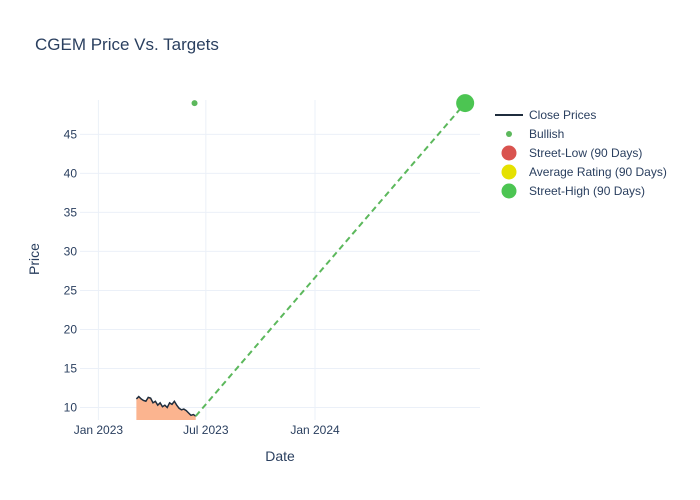 The image size is (700, 500). What do you see at coordinates (585, 153) in the screenshot?
I see `legend-label: Street-Low (90 Days)` at bounding box center [585, 153].